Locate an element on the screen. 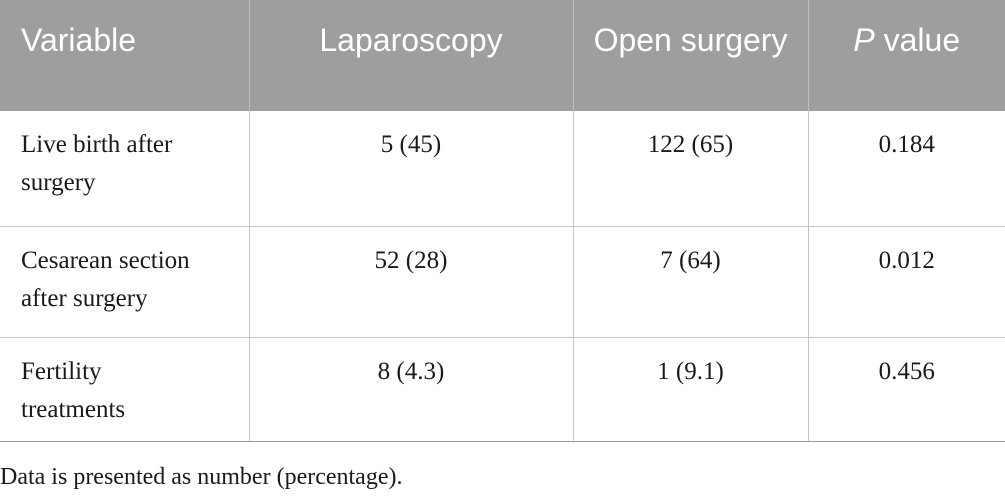 Image resolution: width=1005 pixels, height=501 pixels. cell-open-surgery: 122 (65) is located at coordinates (690, 169).